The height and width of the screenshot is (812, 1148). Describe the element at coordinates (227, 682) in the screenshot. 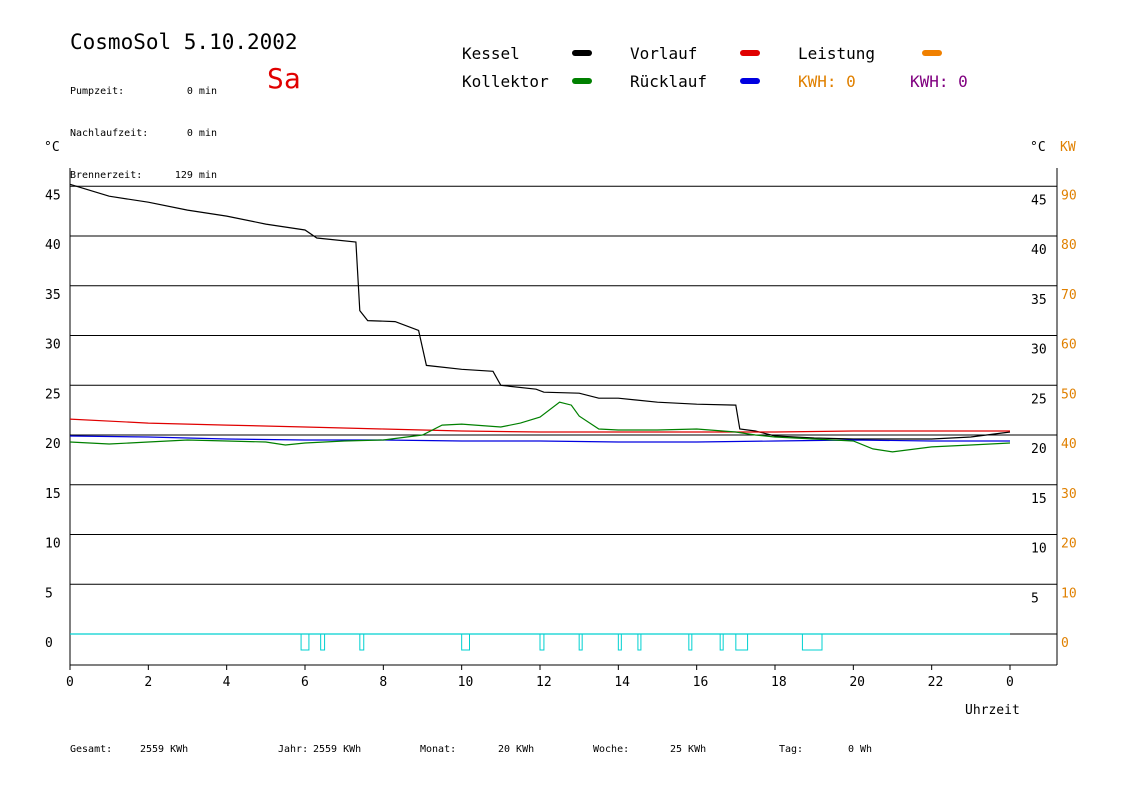

I see `x-tick-label: 4` at that location.